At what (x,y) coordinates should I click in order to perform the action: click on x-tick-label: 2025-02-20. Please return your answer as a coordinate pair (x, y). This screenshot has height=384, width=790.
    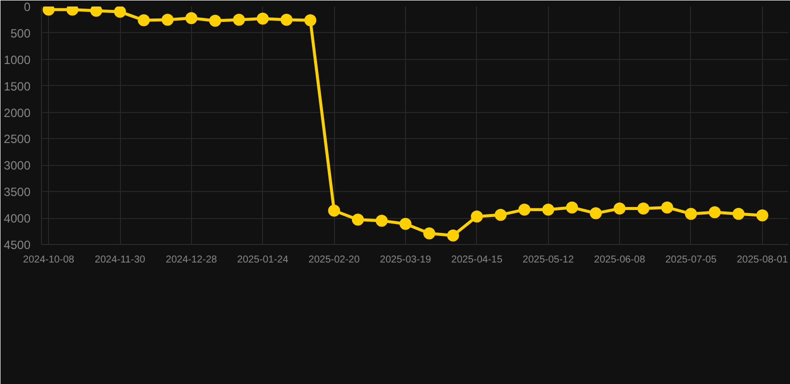
    Looking at the image, I should click on (334, 260).